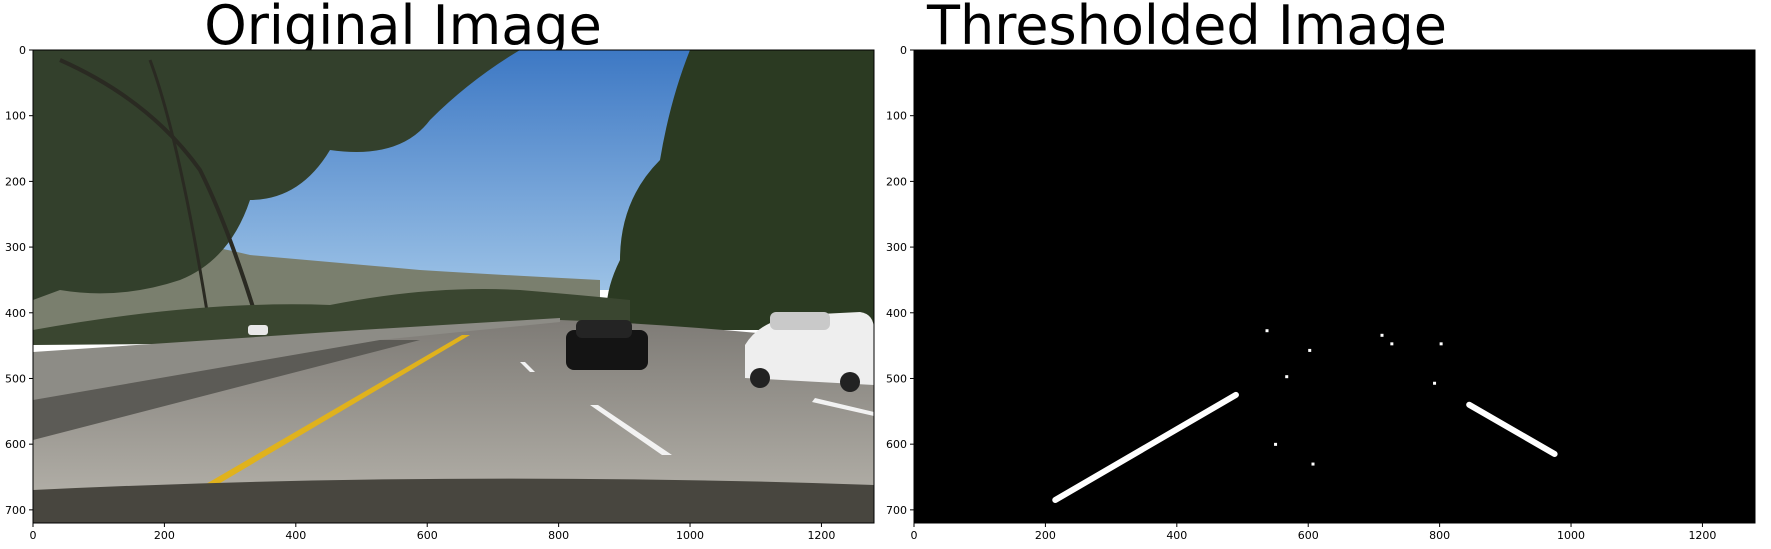 This screenshot has height=549, width=1771. Describe the element at coordinates (276, 175) in the screenshot. I see `left-trees` at that location.